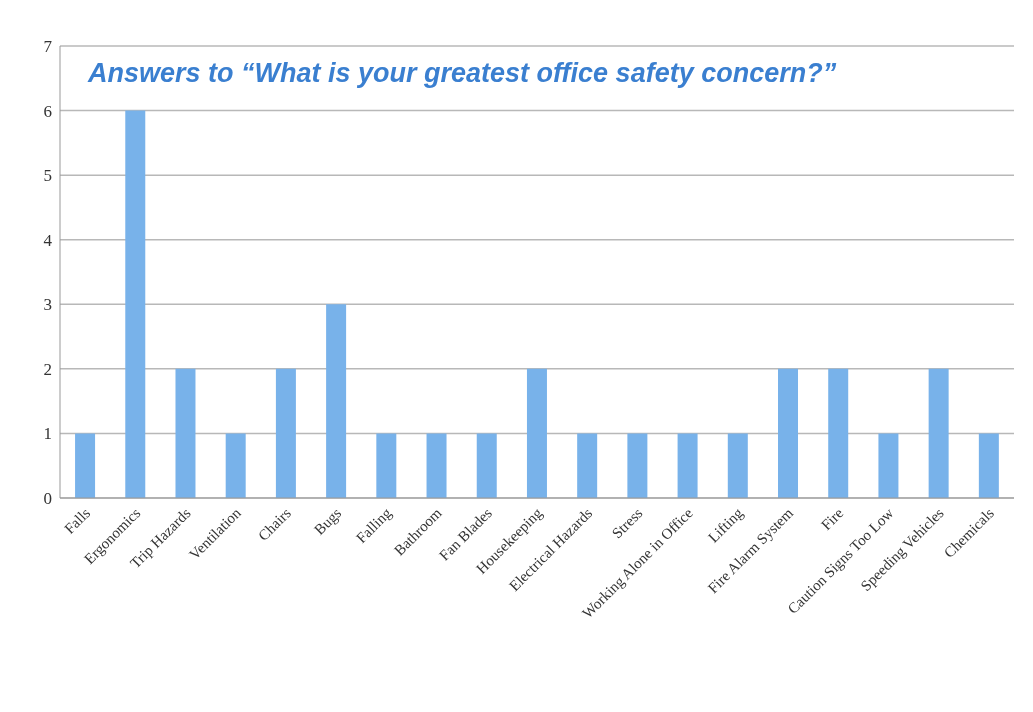  Describe the element at coordinates (832, 519) in the screenshot. I see `x-tick-label: Fire` at that location.